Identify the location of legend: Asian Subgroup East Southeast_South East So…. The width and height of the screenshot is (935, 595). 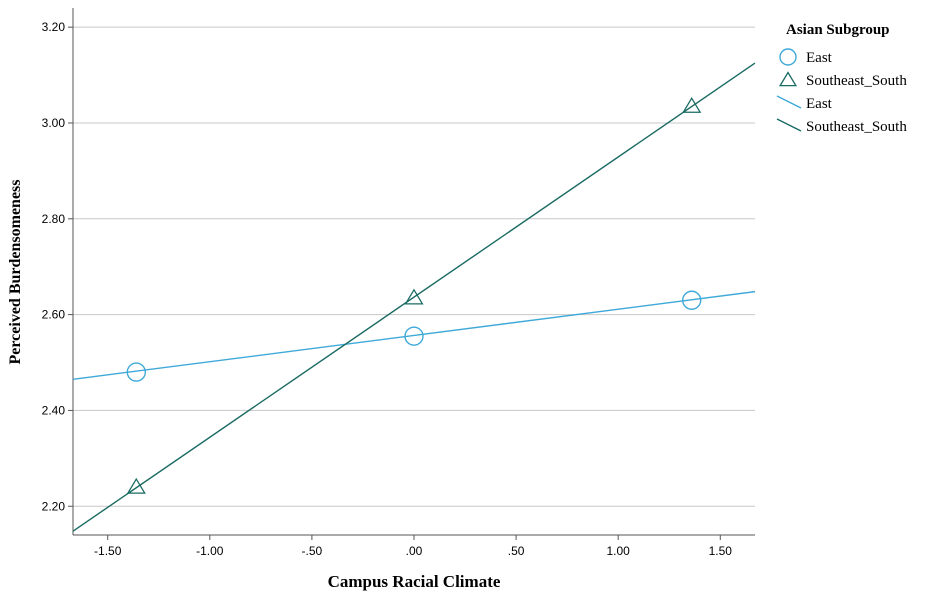
(841, 78).